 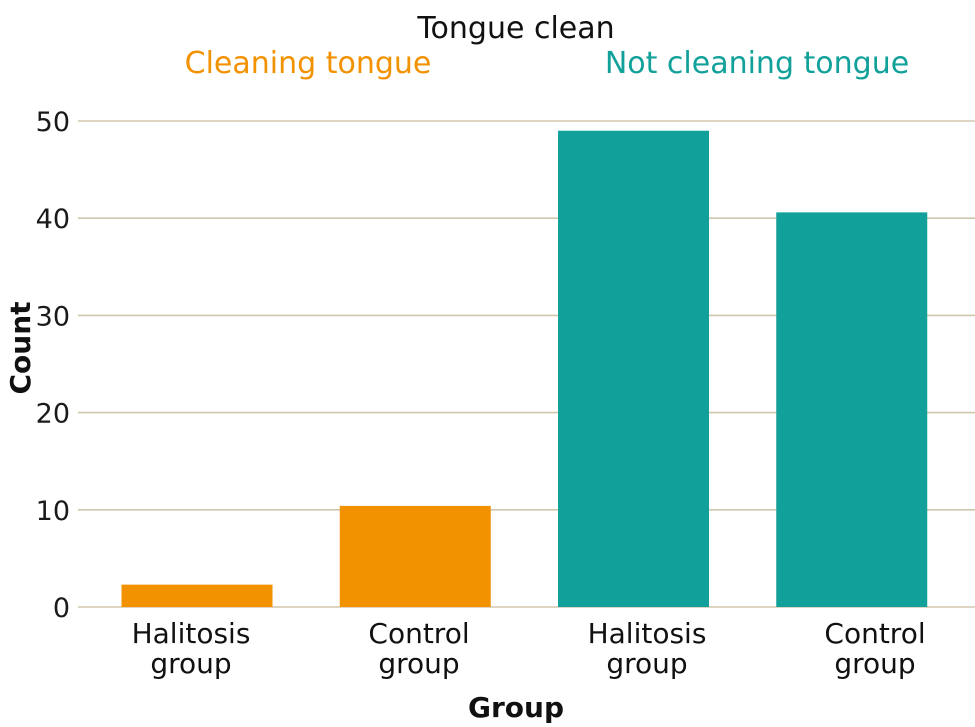 What do you see at coordinates (757, 63) in the screenshot?
I see `legend-entry-not-cleaning-tongue: Not cleaning tongue` at bounding box center [757, 63].